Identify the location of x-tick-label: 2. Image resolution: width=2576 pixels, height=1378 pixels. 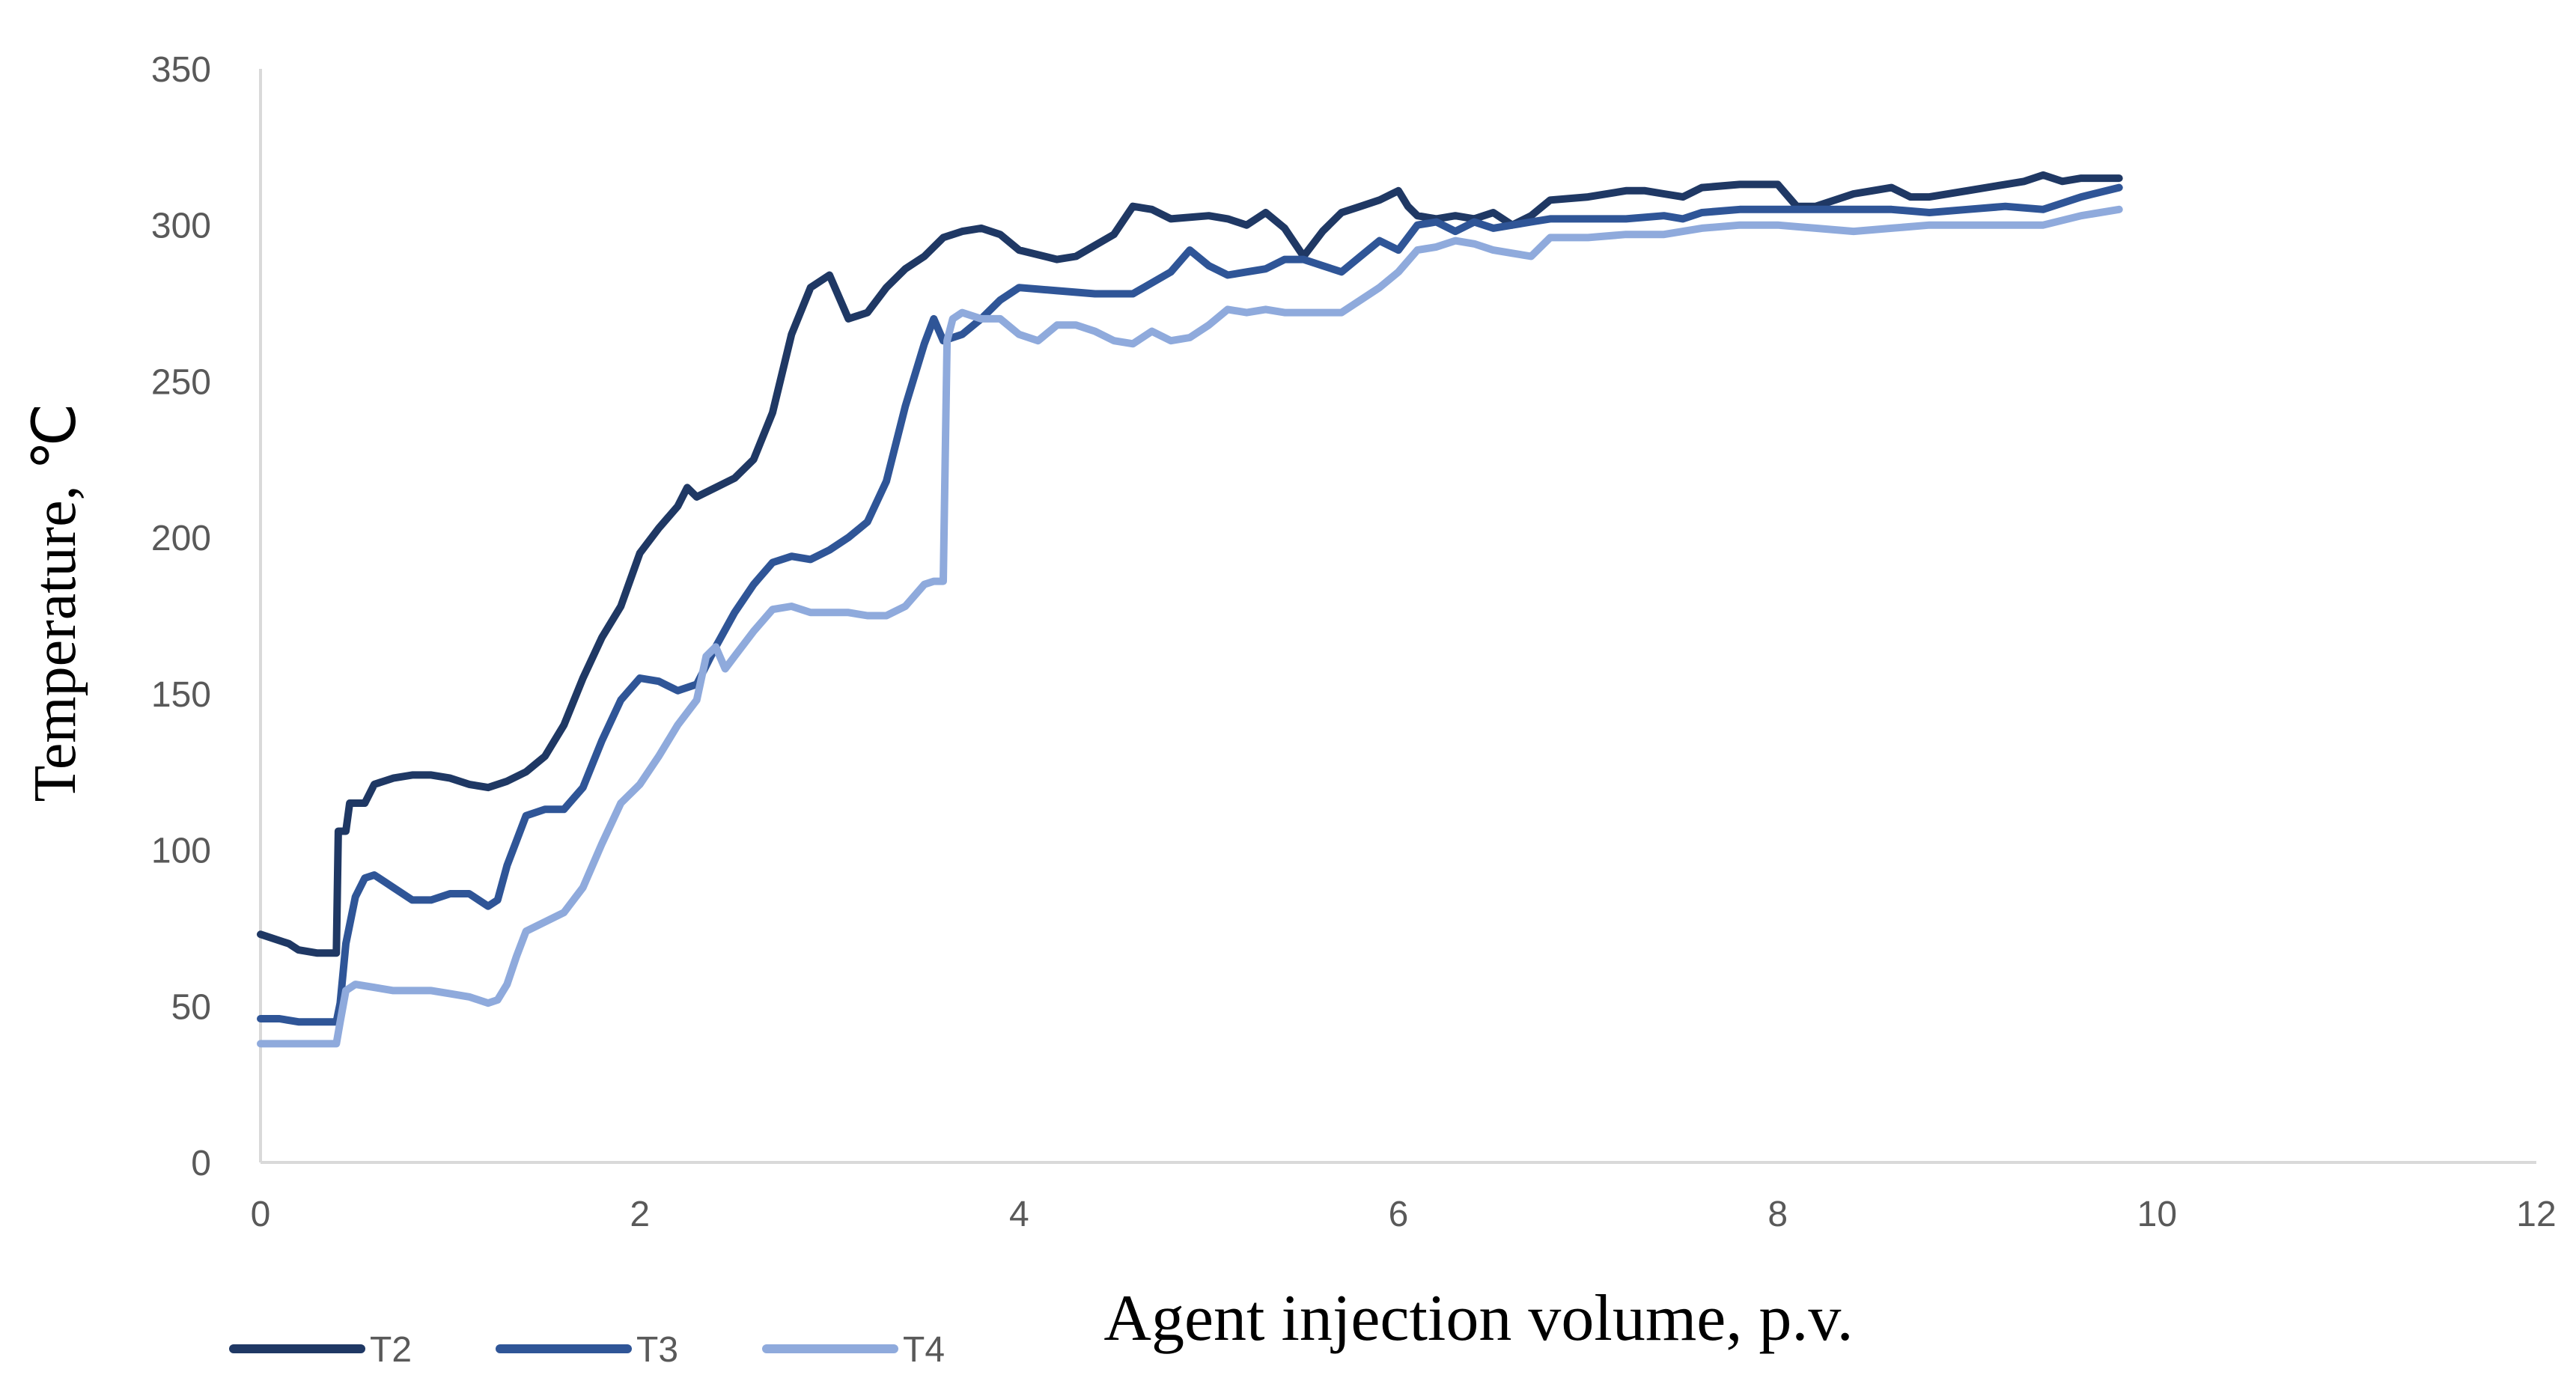
(640, 1214).